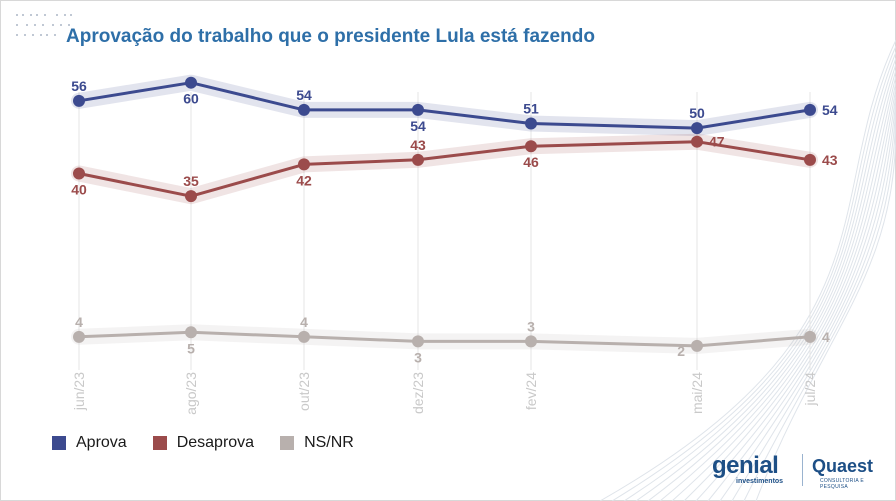 The image size is (896, 501). Describe the element at coordinates (531, 109) in the screenshot. I see `data-label: 51` at that location.